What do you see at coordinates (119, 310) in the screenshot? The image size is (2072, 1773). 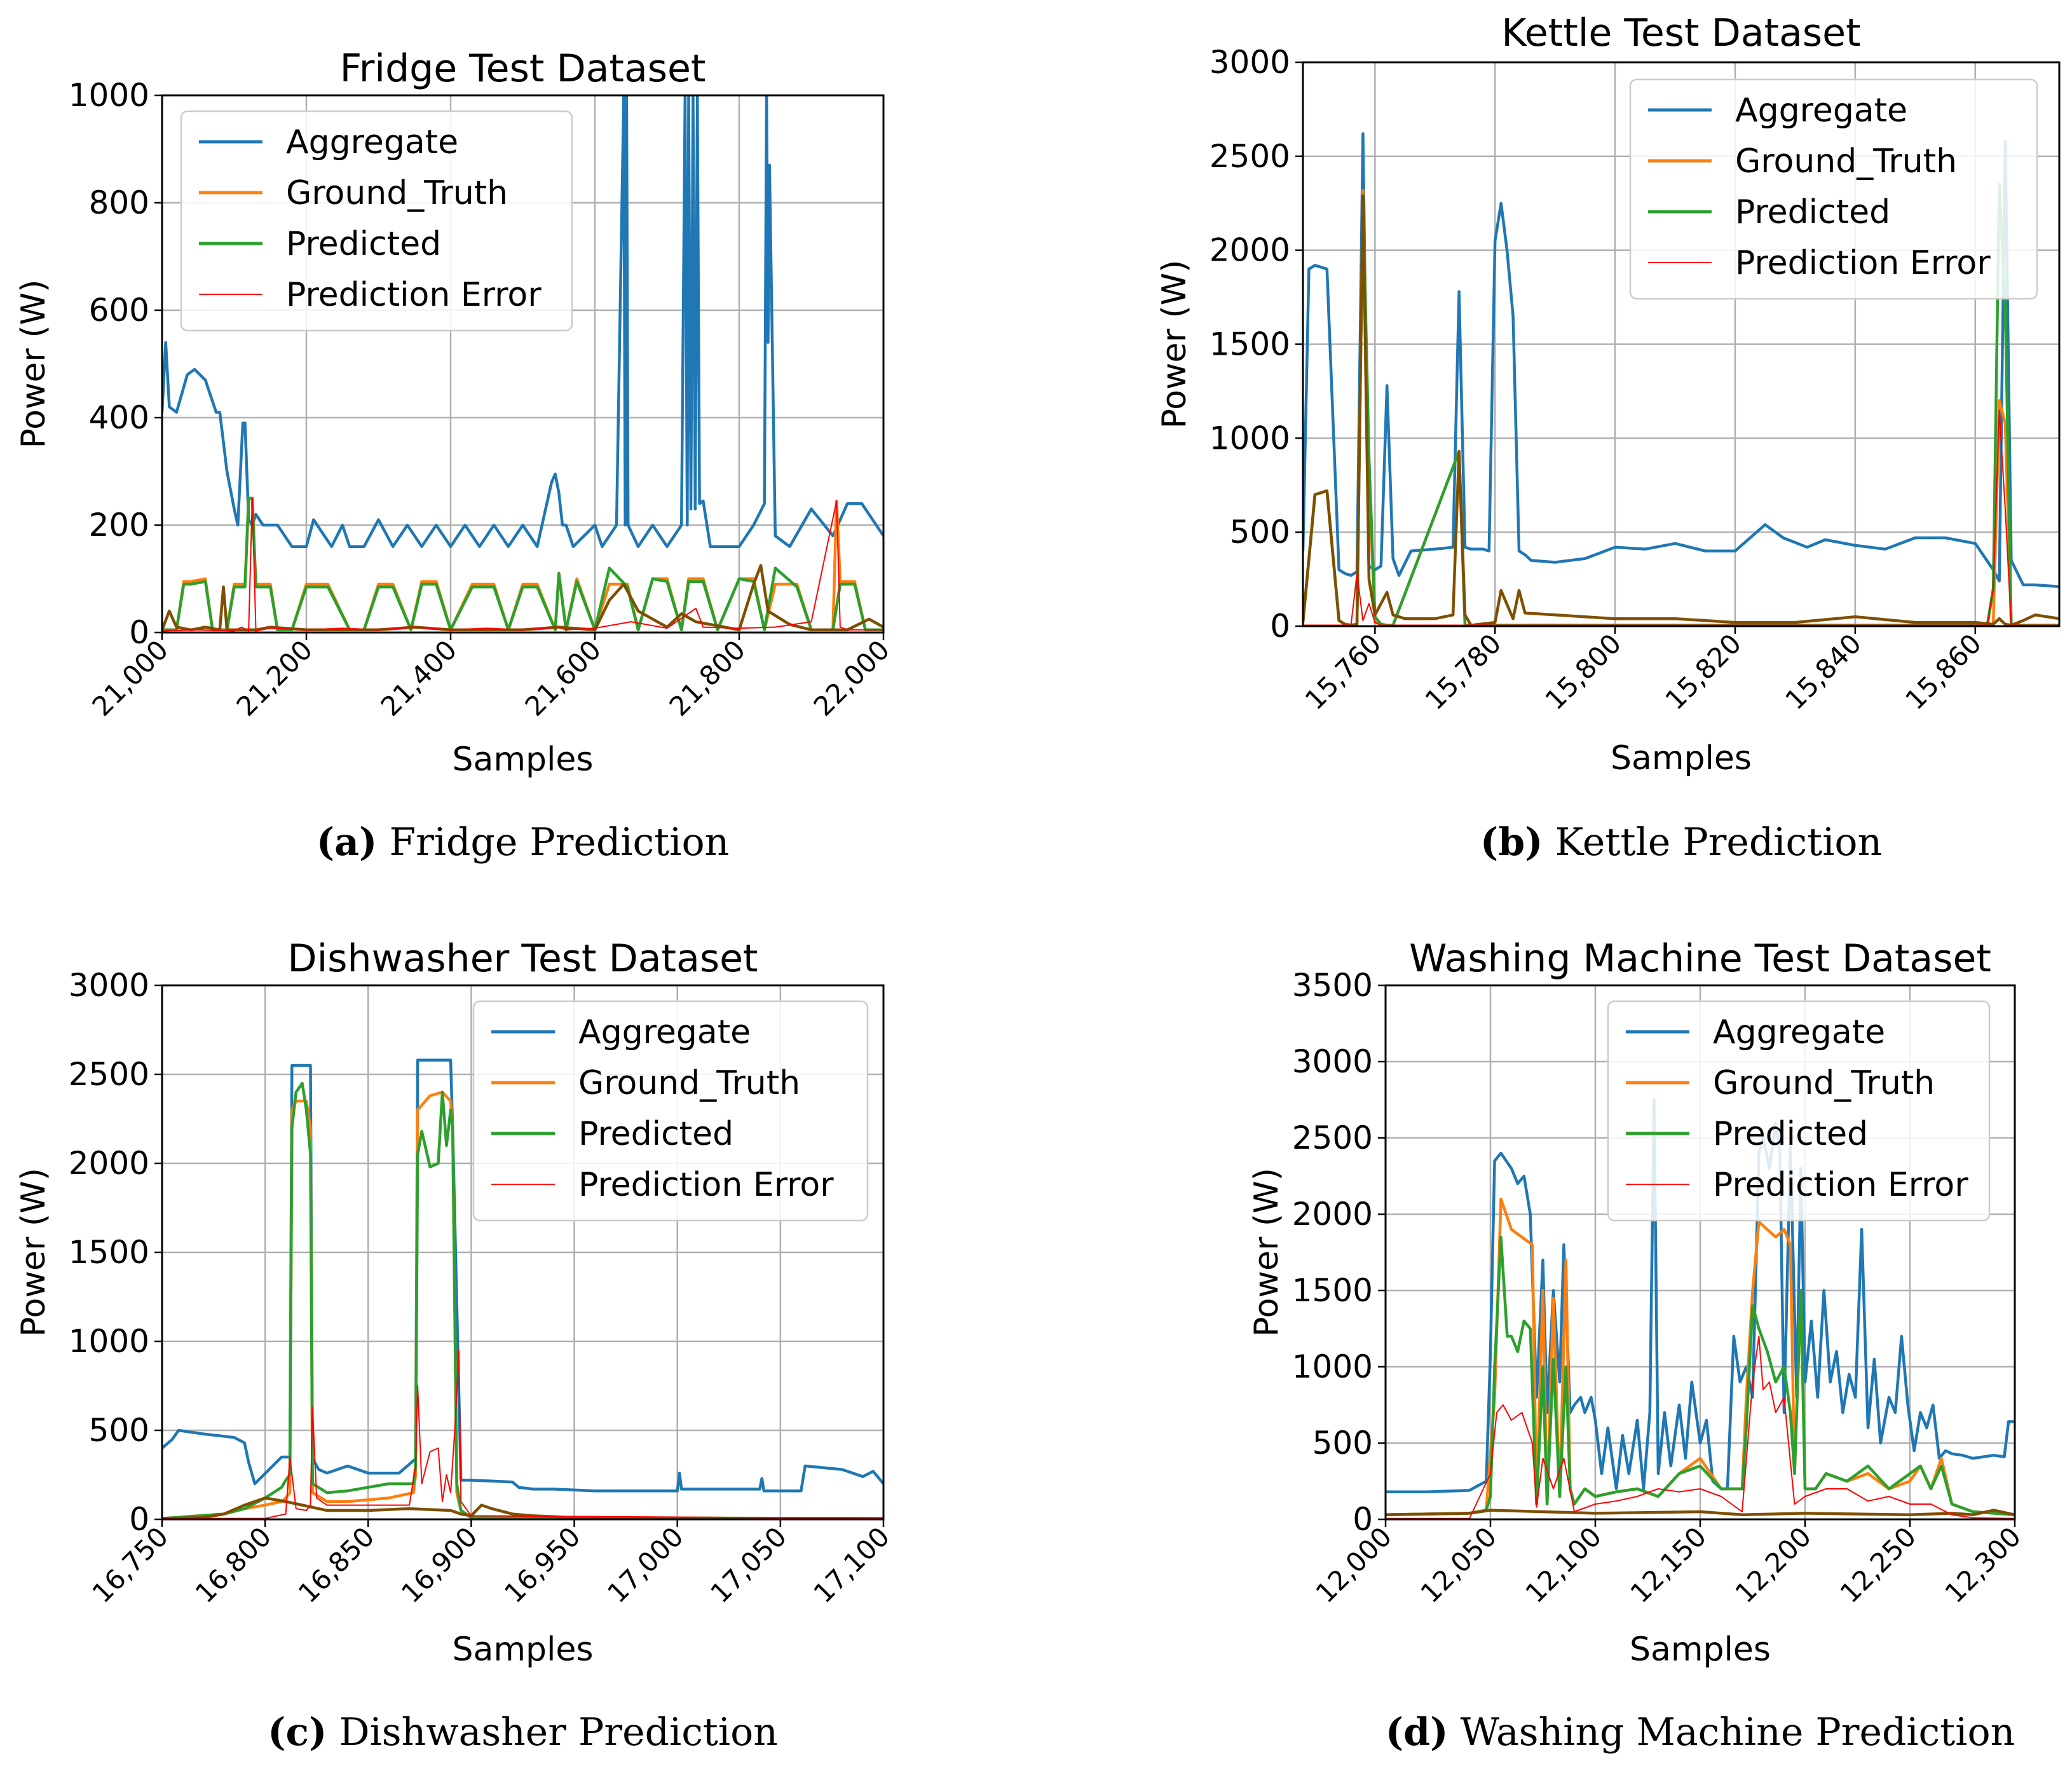 I see `y-tick-label: 600` at bounding box center [119, 310].